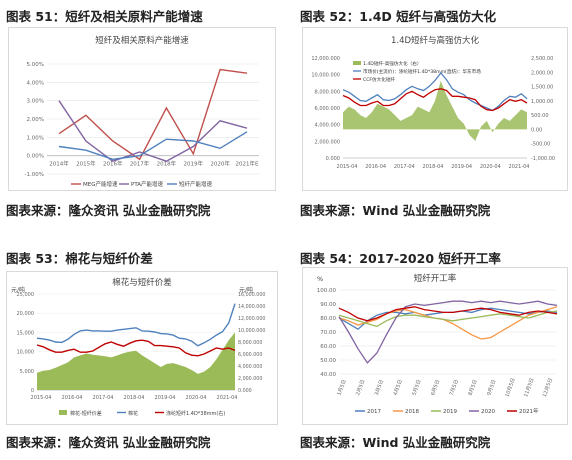 The height and width of the screenshot is (460, 572). What do you see at coordinates (327, 109) in the screenshot?
I see `y-left-tick-label: 6,000.000` at bounding box center [327, 109].